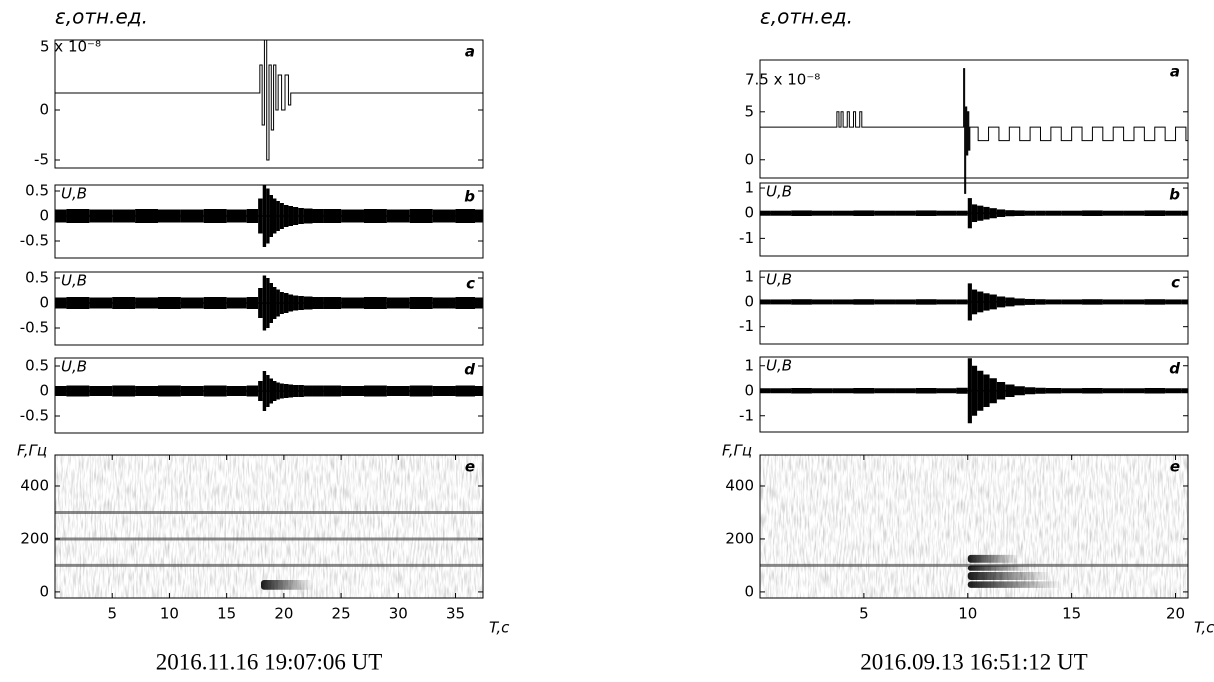 This screenshot has width=1214, height=682. I want to click on caption: 2016.11.16 19:07:06 UT, so click(269, 661).